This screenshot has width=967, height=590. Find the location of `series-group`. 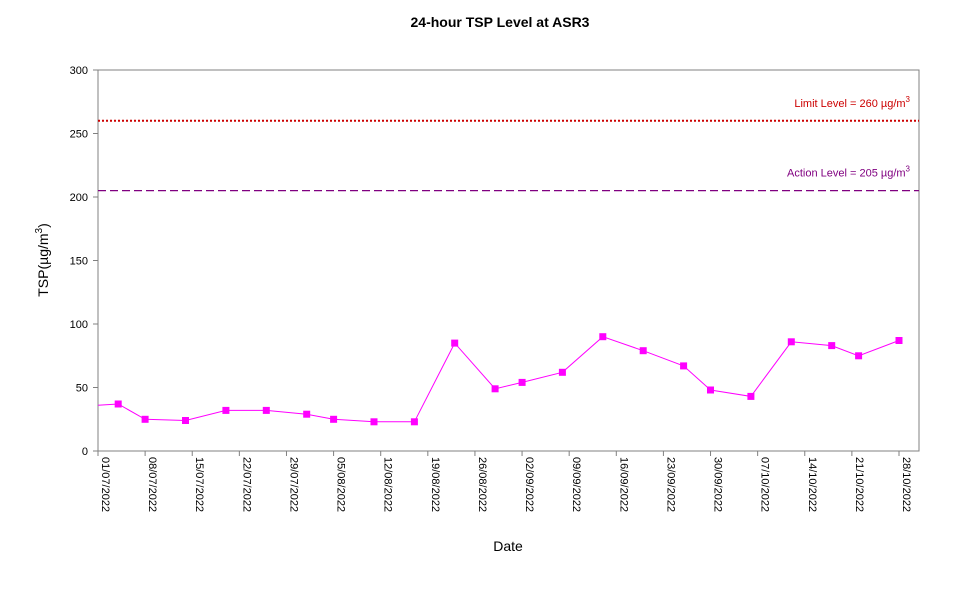

series-group is located at coordinates (500, 379).